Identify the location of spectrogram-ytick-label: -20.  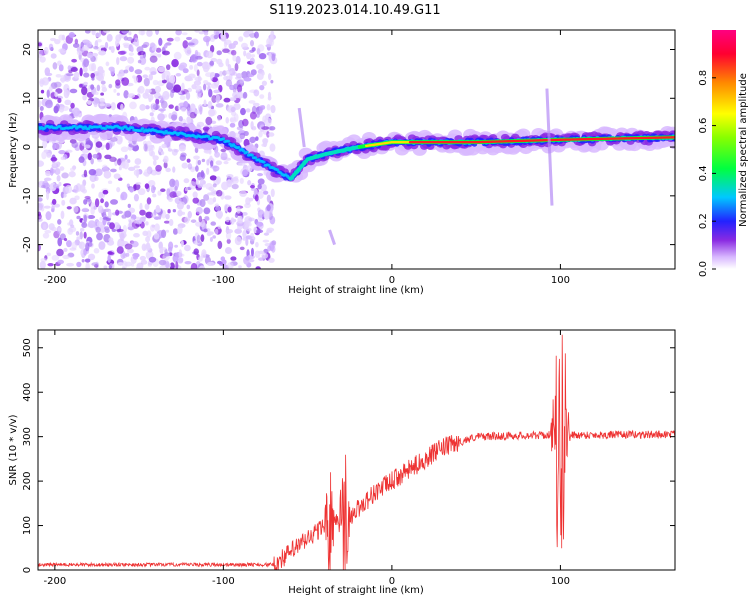
(27, 244).